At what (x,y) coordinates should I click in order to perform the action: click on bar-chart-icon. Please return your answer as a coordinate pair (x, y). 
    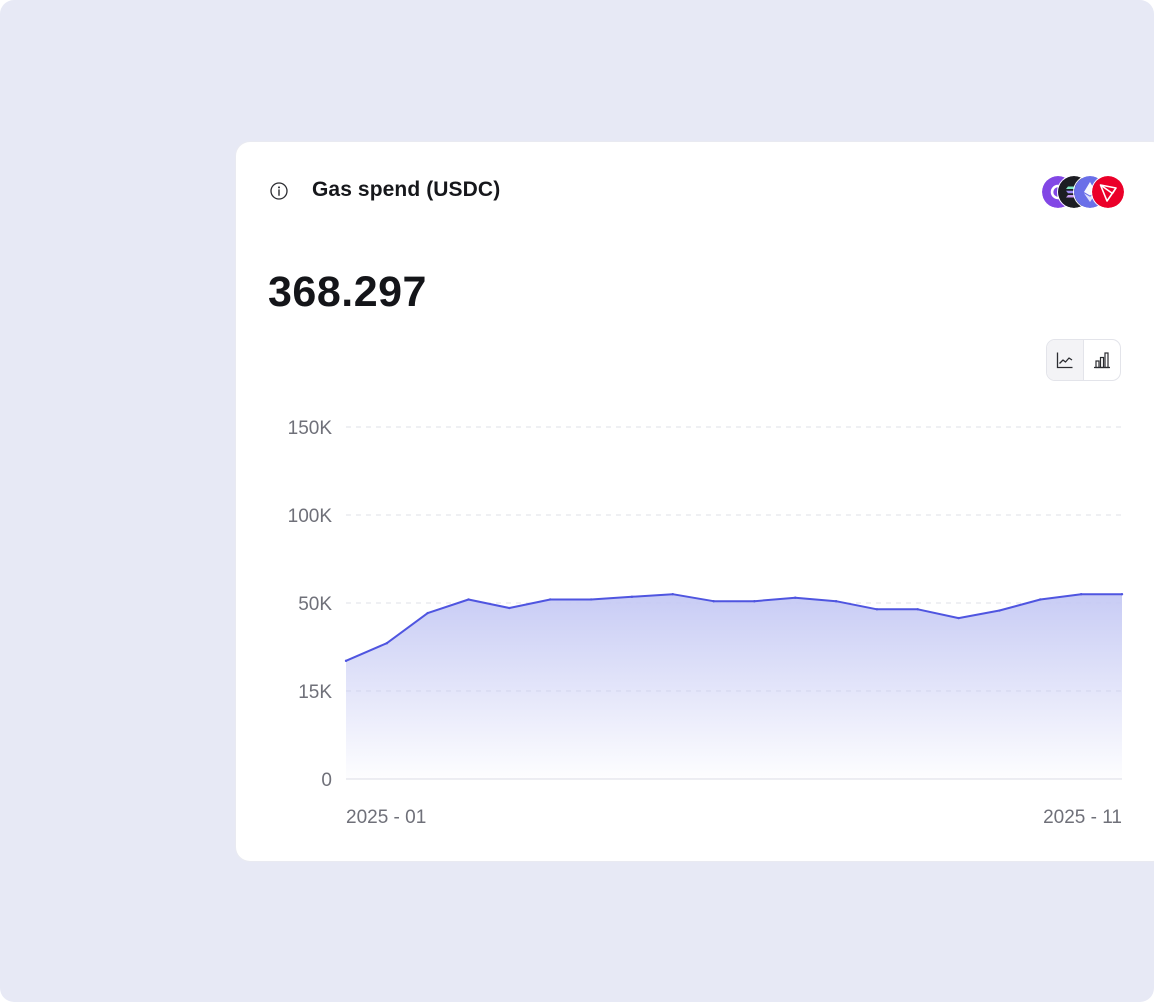
    Looking at the image, I should click on (1102, 360).